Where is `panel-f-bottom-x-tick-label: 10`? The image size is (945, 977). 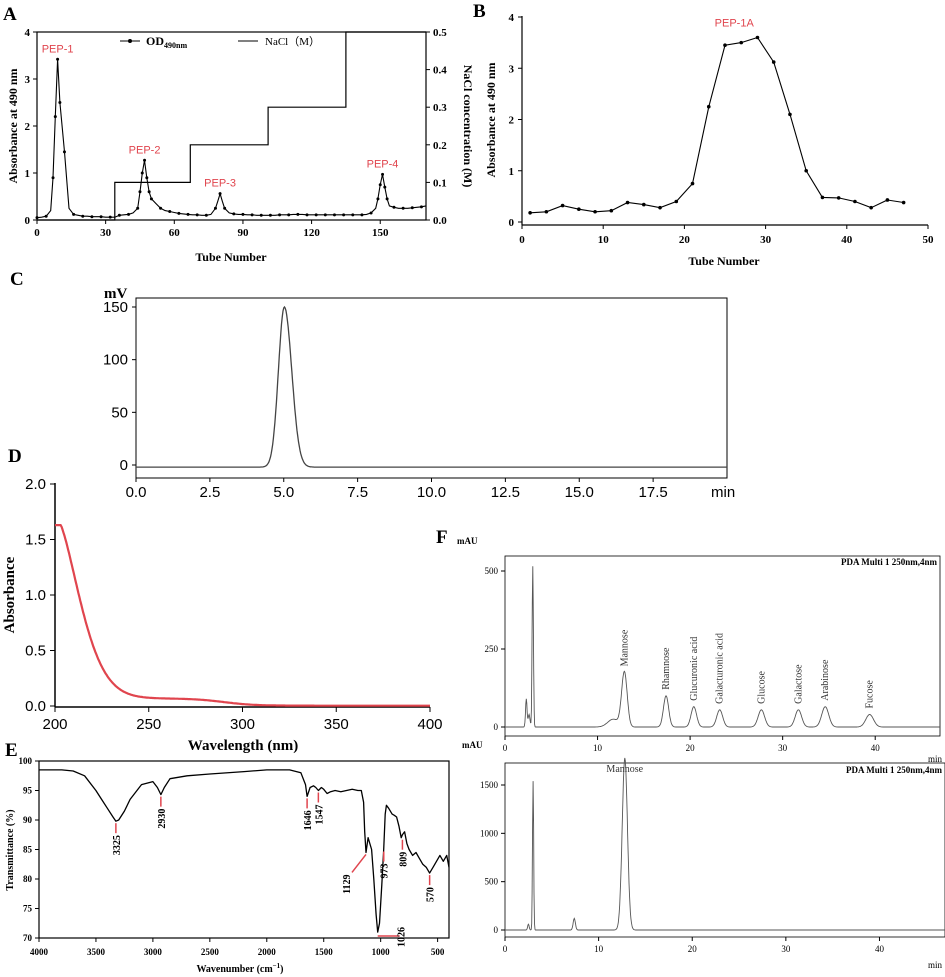
panel-f-bottom-x-tick-label: 10 is located at coordinates (599, 949).